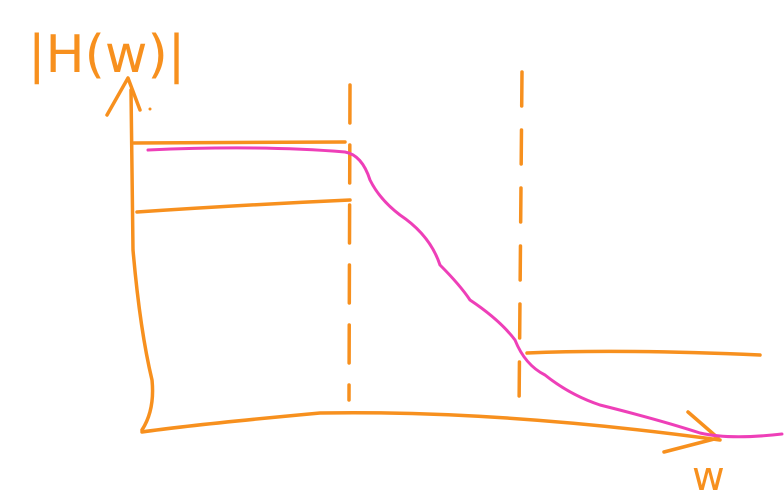 This screenshot has height=500, width=784. Describe the element at coordinates (349, 242) in the screenshot. I see `passband-edge` at that location.